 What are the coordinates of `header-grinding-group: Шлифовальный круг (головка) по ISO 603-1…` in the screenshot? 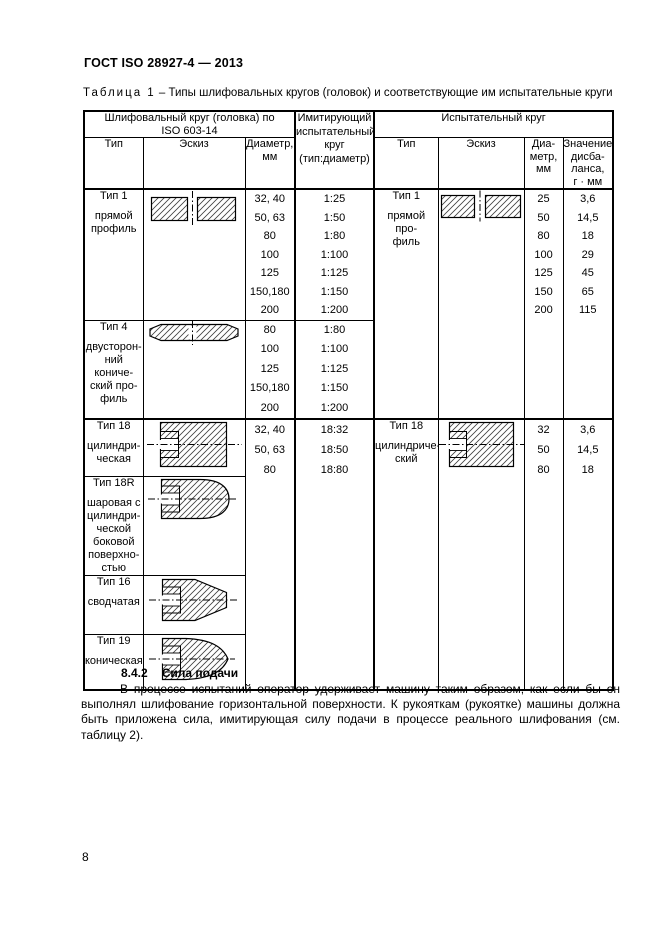 It's located at (189, 124).